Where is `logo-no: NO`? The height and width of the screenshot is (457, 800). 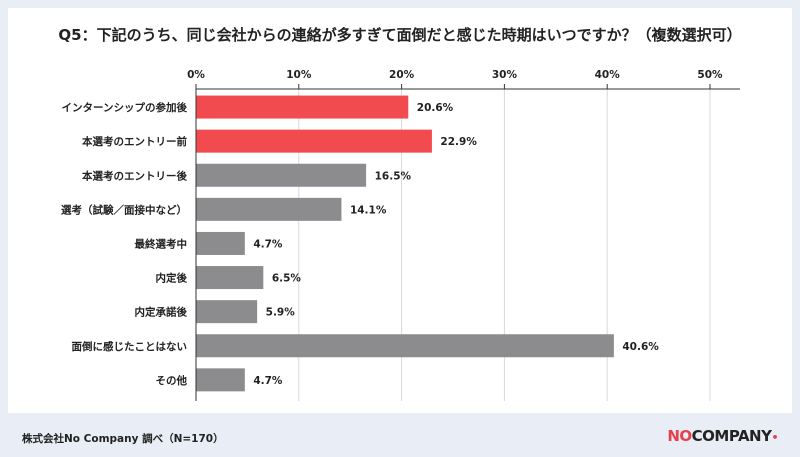
logo-no: NO is located at coordinates (679, 436).